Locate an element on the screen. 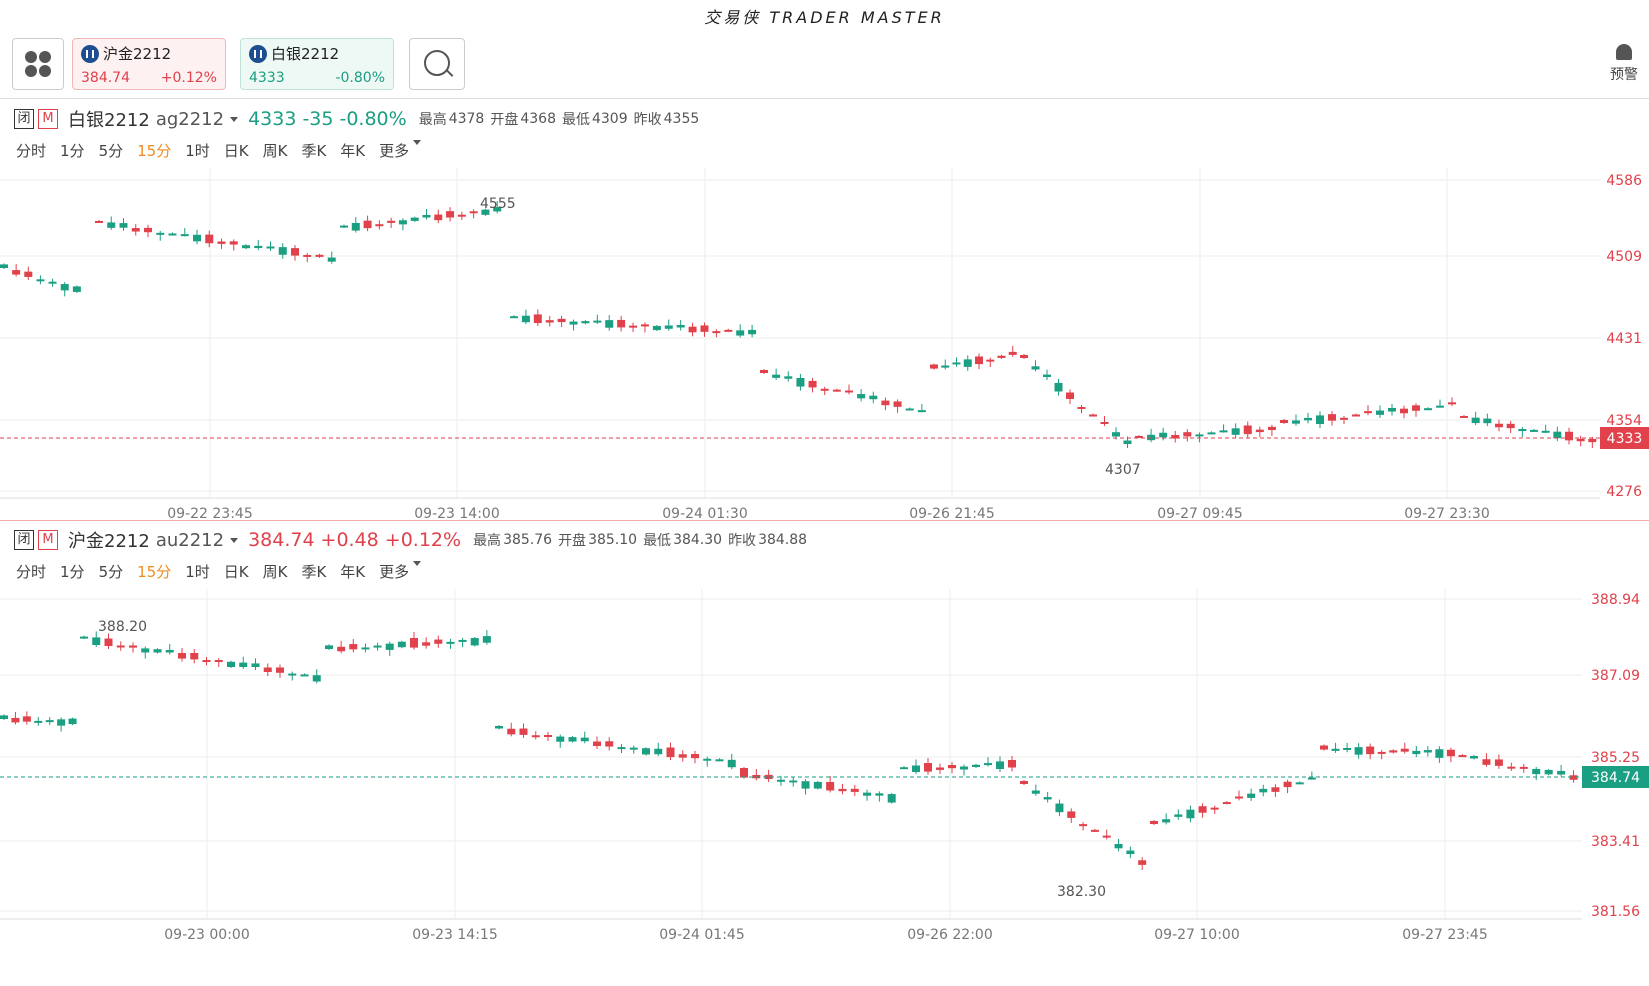 This screenshot has height=986, width=1649. min-price-label: 4307 is located at coordinates (1123, 470).